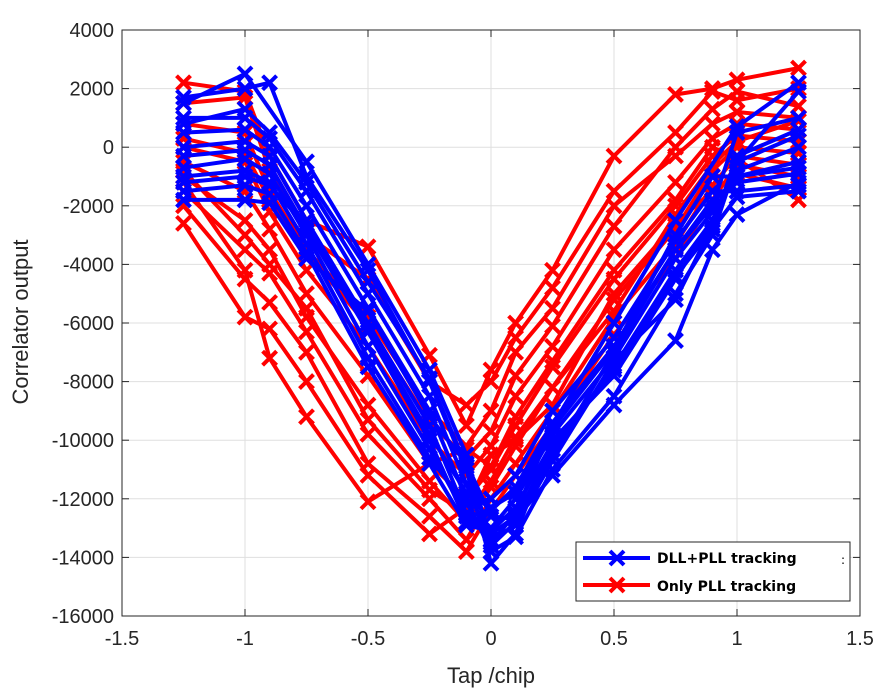 This screenshot has width=886, height=692. What do you see at coordinates (88, 265) in the screenshot?
I see `y-tick-label: -4000` at bounding box center [88, 265].